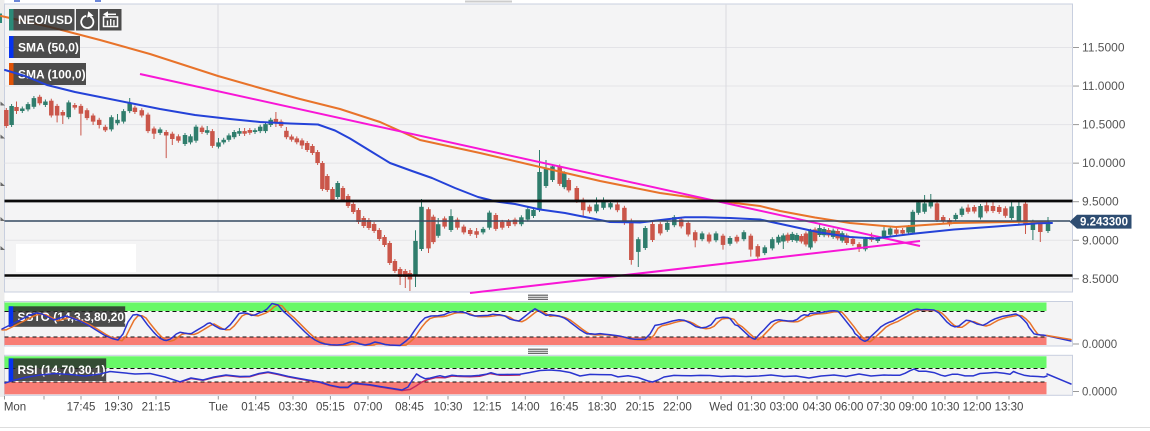 This screenshot has height=431, width=1150. What do you see at coordinates (62, 370) in the screenshot?
I see `svg-text: RSI (14,70,30,1)` at bounding box center [62, 370].